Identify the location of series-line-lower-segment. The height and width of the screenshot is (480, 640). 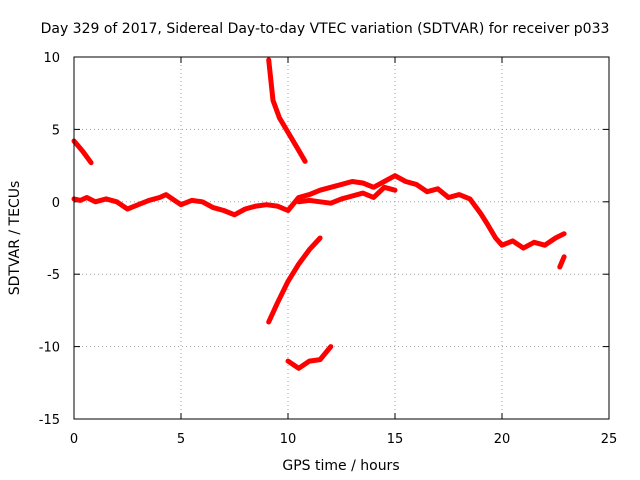
(309, 357).